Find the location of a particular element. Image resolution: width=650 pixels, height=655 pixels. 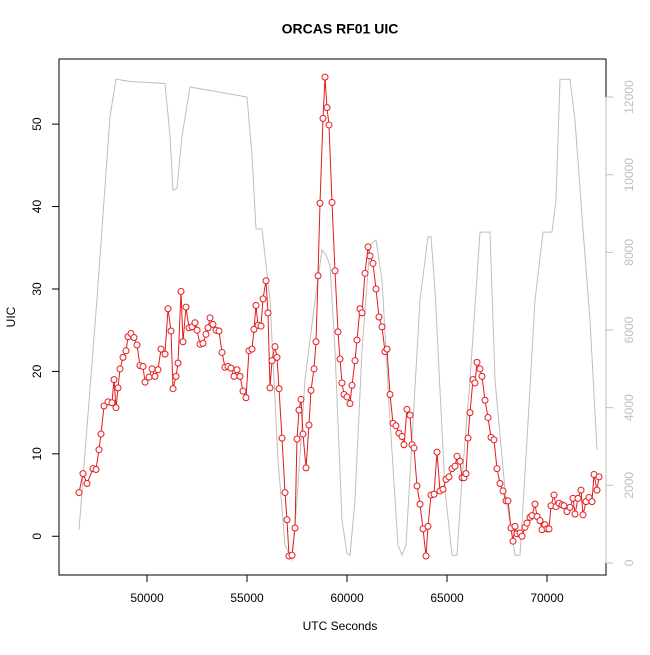

chart-title: ORCAS RF01 UIC is located at coordinates (340, 29).